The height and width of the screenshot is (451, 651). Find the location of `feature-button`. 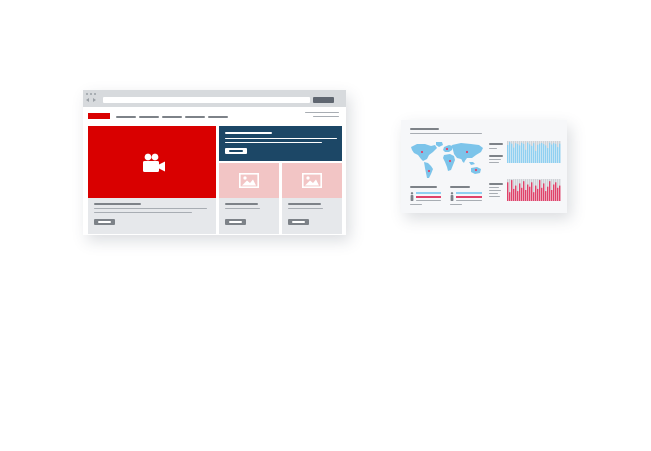

feature-button is located at coordinates (236, 151).